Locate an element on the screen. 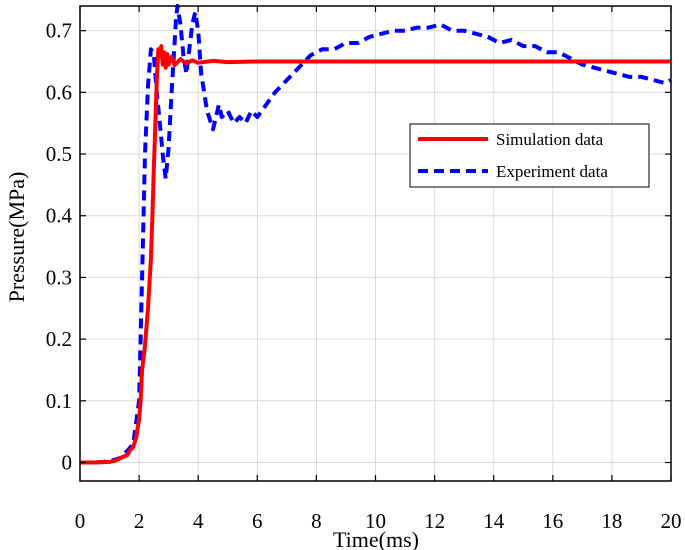 This screenshot has height=550, width=685. legend-label-experiment: Experiment data is located at coordinates (552, 171).